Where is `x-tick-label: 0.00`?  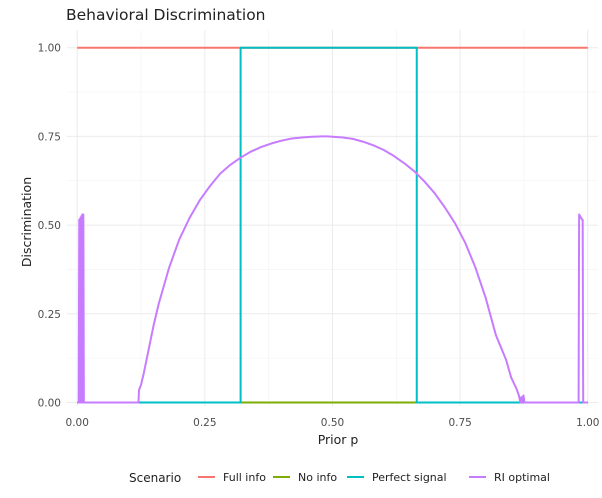
x-tick-label: 0.00 is located at coordinates (77, 423).